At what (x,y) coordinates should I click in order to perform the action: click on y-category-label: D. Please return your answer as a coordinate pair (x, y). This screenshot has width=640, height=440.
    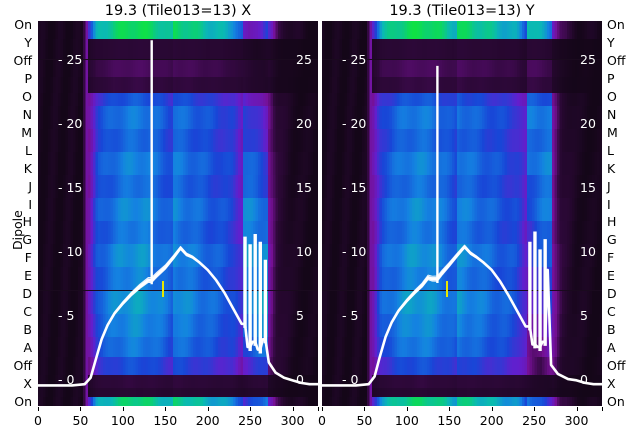
    Looking at the image, I should click on (612, 294).